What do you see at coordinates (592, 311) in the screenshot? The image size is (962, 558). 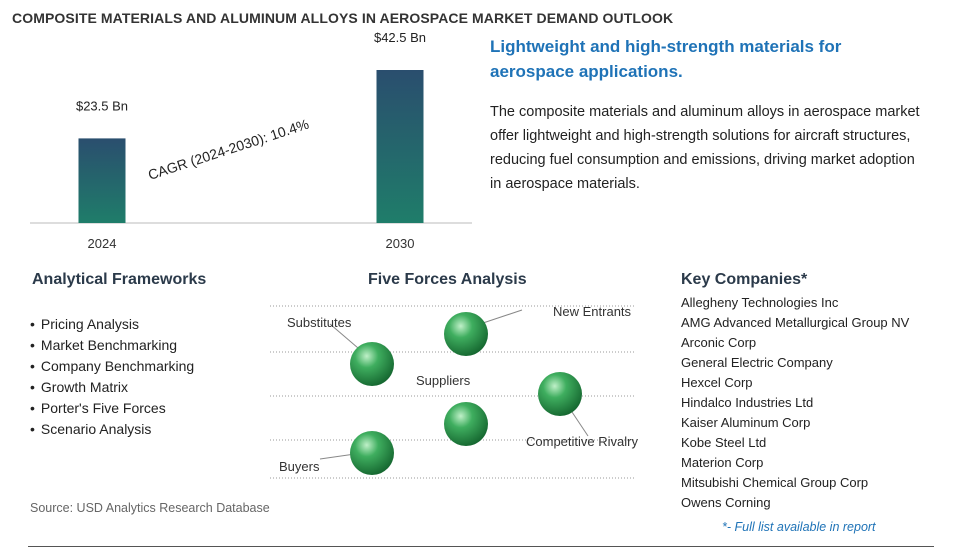 I see `label-new-entrants: New Entrants` at bounding box center [592, 311].